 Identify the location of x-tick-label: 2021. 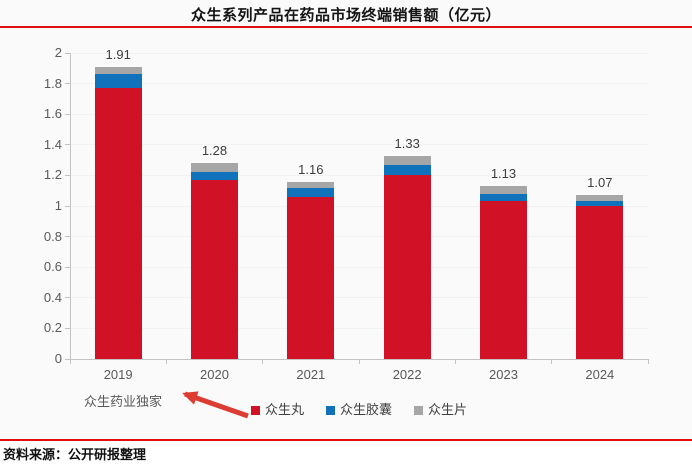
(311, 374).